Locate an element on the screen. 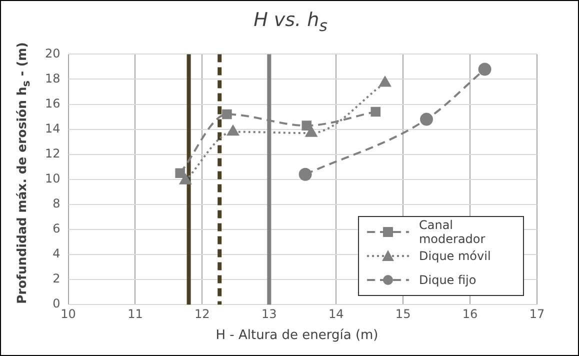 The height and width of the screenshot is (356, 579). legend-label: Dique fijo is located at coordinates (447, 280).